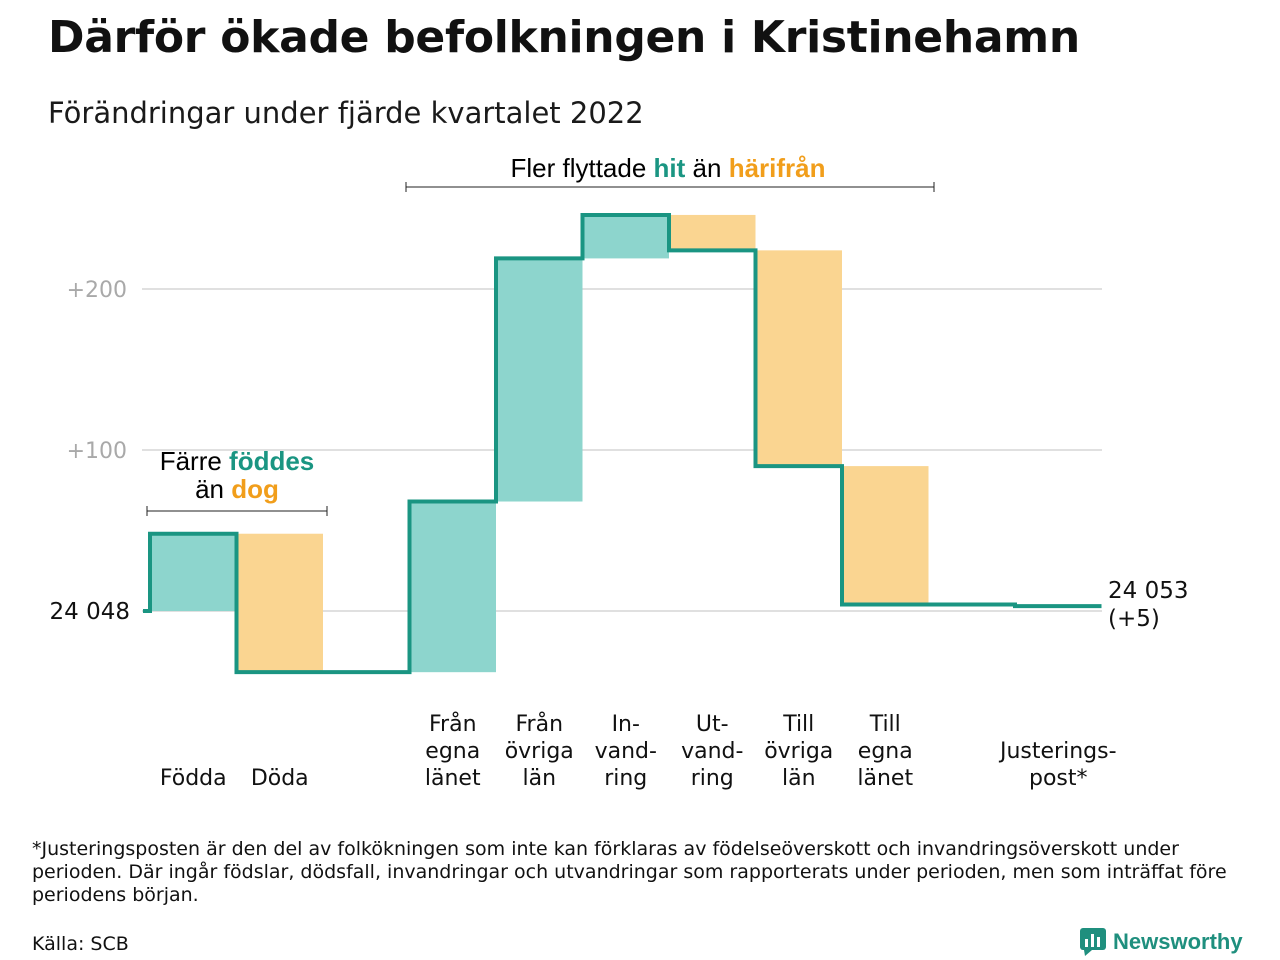  I want to click on chart-subtitle: Förändringar under fjärde kvartalet 2022, so click(346, 113).